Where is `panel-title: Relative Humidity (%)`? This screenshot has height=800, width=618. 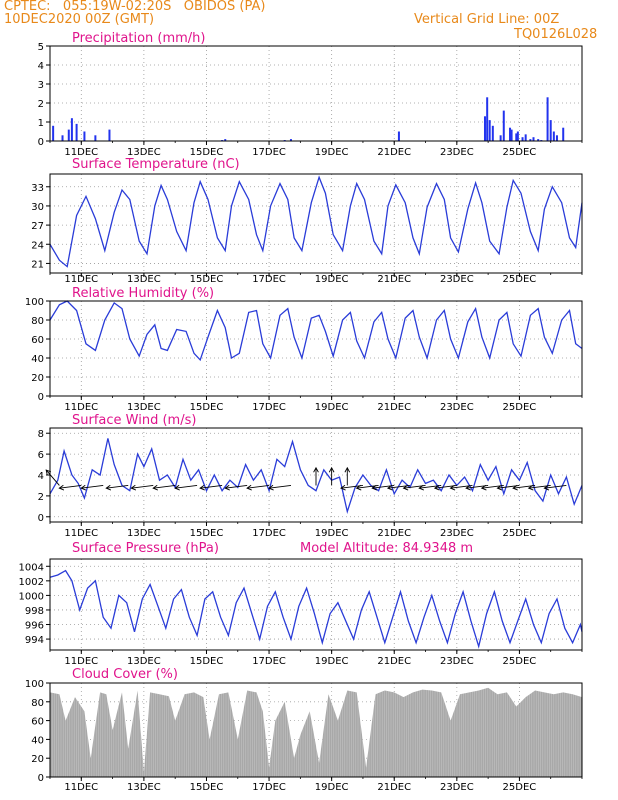 panel-title: Relative Humidity (%) is located at coordinates (143, 293).